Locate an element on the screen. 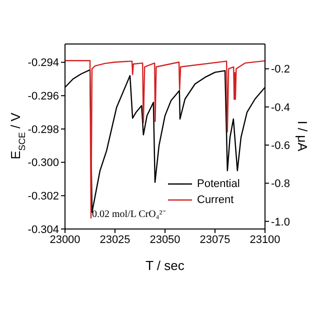 The width and height of the screenshot is (320, 320). y2-axis-title: I / μA is located at coordinates (302, 136).